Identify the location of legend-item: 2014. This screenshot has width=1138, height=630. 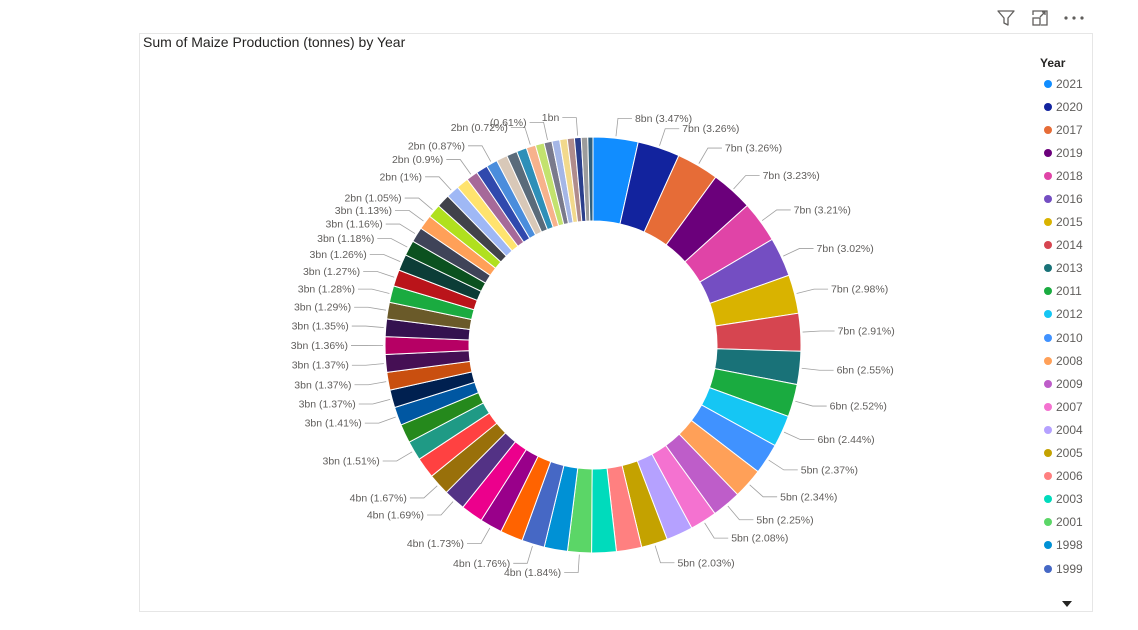
(1070, 245).